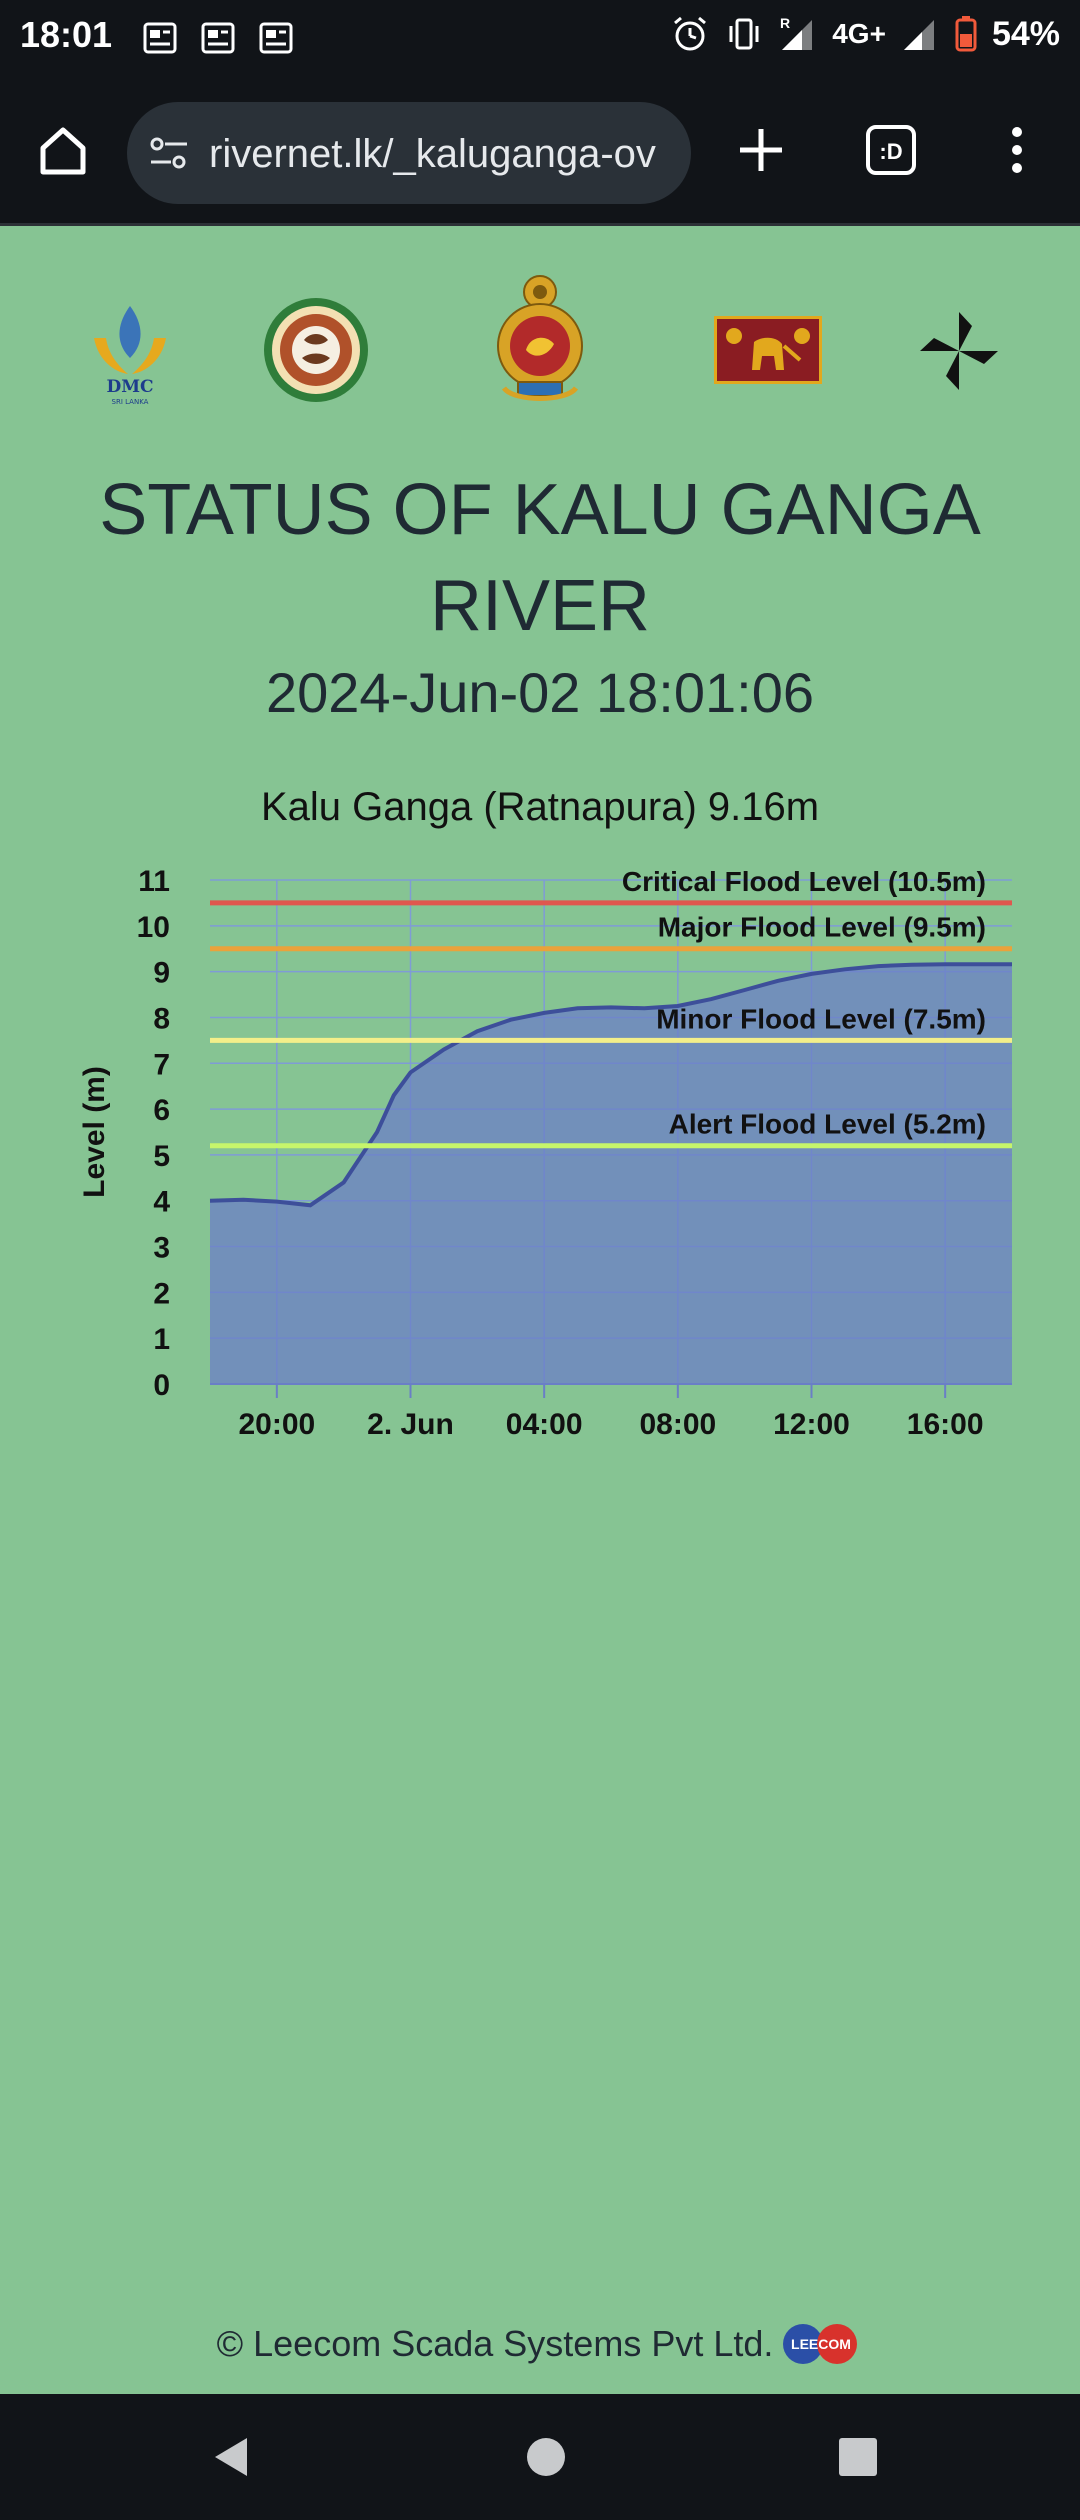  I want to click on pinwheel-logo, so click(959, 351).